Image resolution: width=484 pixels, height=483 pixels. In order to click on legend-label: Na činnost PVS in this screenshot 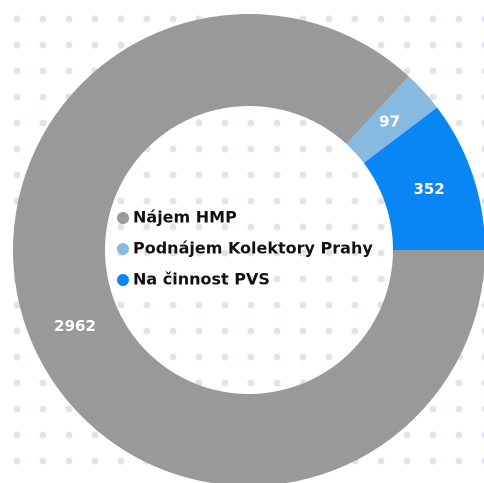, I will do `click(201, 279)`.